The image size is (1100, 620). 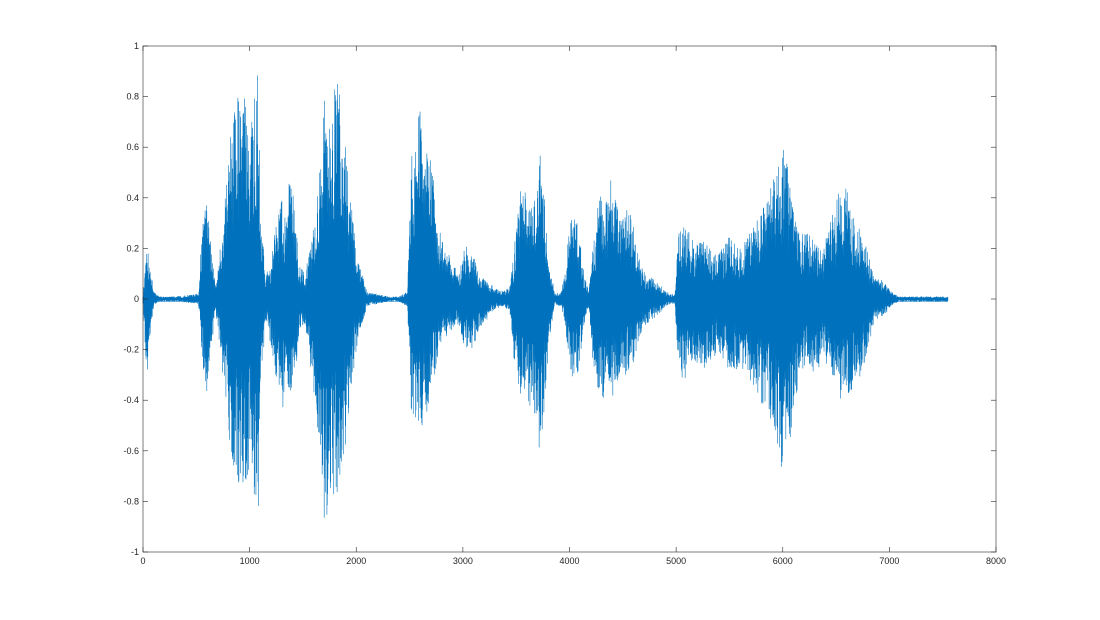 I want to click on x-tick-label: 1000, so click(x=250, y=561).